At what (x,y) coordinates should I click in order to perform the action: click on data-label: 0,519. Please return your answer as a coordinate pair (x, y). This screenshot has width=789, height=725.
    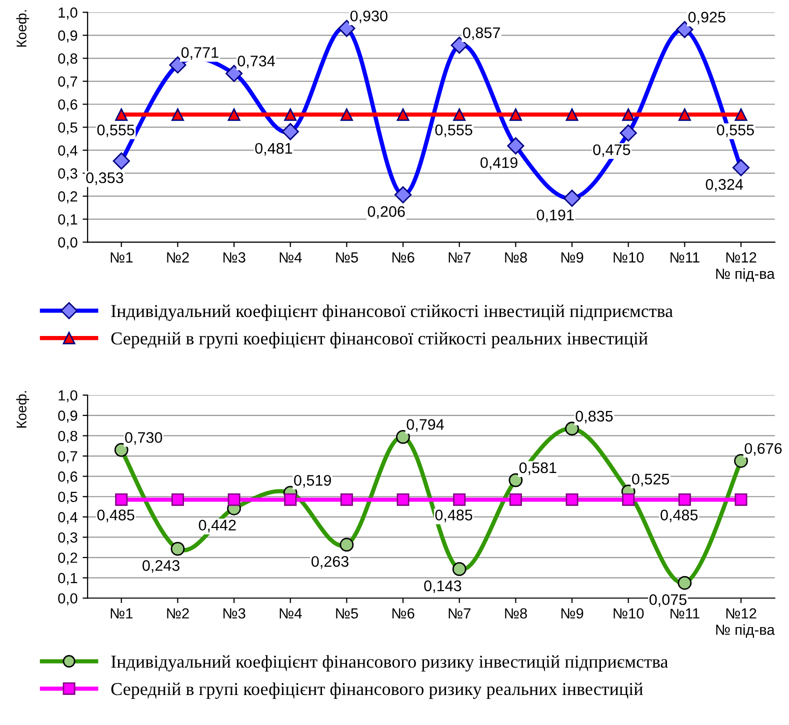
    Looking at the image, I should click on (312, 481).